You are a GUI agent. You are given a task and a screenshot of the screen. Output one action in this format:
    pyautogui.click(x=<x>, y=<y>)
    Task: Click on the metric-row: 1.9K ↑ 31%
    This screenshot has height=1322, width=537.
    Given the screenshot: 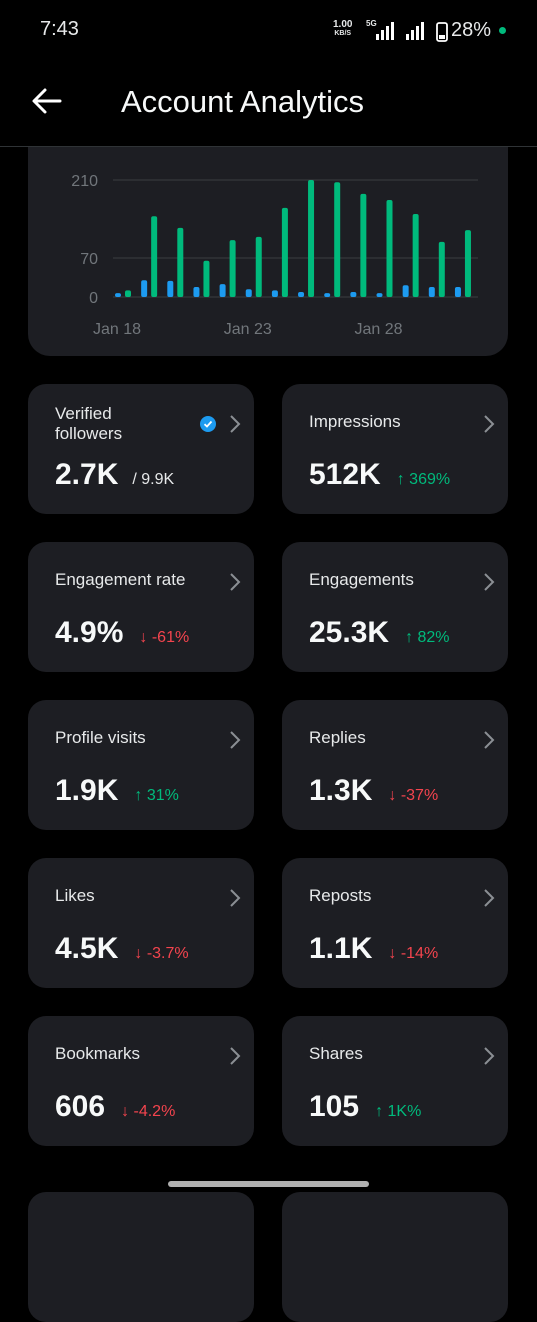 What is the action you would take?
    pyautogui.click(x=117, y=791)
    